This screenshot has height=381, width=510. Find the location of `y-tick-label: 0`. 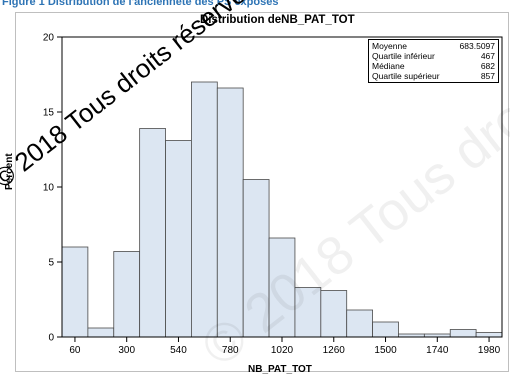

y-tick-label: 0 is located at coordinates (51, 338).